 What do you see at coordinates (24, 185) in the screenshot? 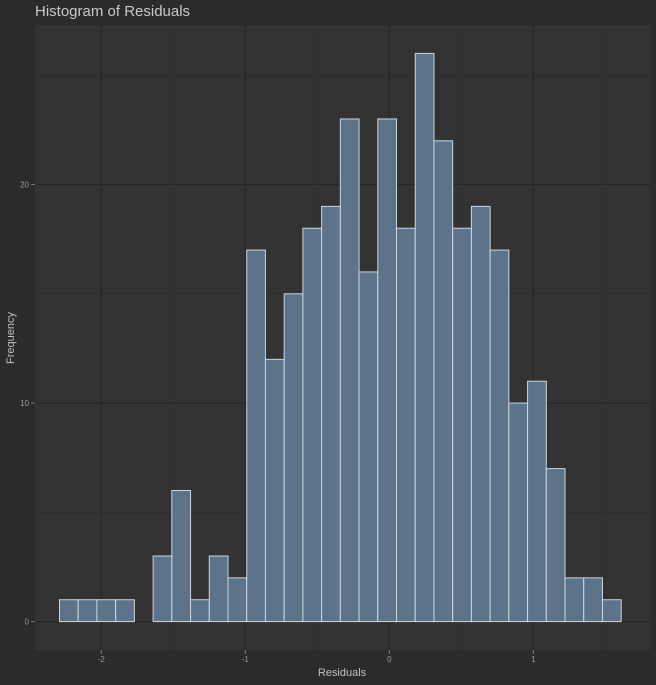
I see `y-tick-label: 20` at bounding box center [24, 185].